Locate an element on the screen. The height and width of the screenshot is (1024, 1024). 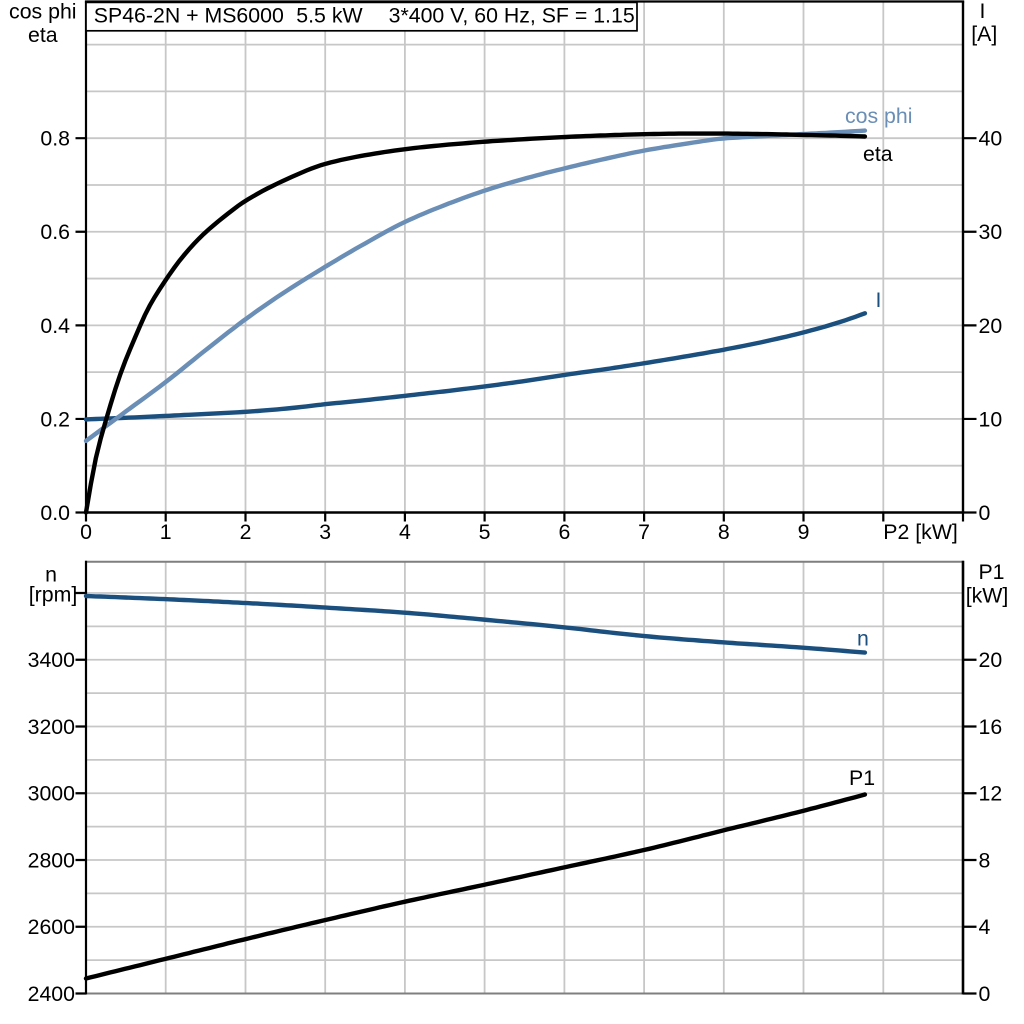
svg-text: 3200 is located at coordinates (52, 727).